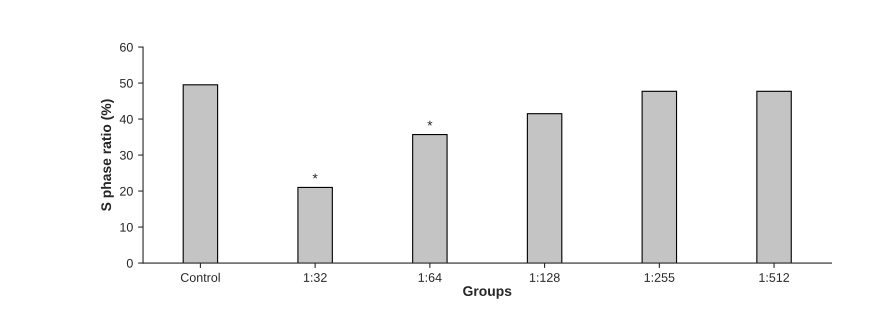 The height and width of the screenshot is (320, 894). Describe the element at coordinates (126, 47) in the screenshot. I see `y-tick-label: 60` at that location.